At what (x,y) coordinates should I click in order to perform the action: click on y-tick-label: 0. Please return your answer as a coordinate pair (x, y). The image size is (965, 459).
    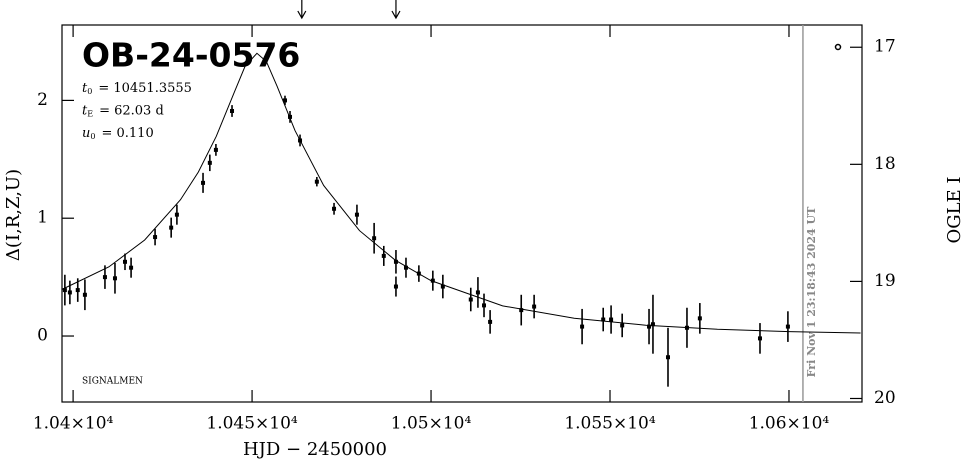
    Looking at the image, I should click on (42, 336).